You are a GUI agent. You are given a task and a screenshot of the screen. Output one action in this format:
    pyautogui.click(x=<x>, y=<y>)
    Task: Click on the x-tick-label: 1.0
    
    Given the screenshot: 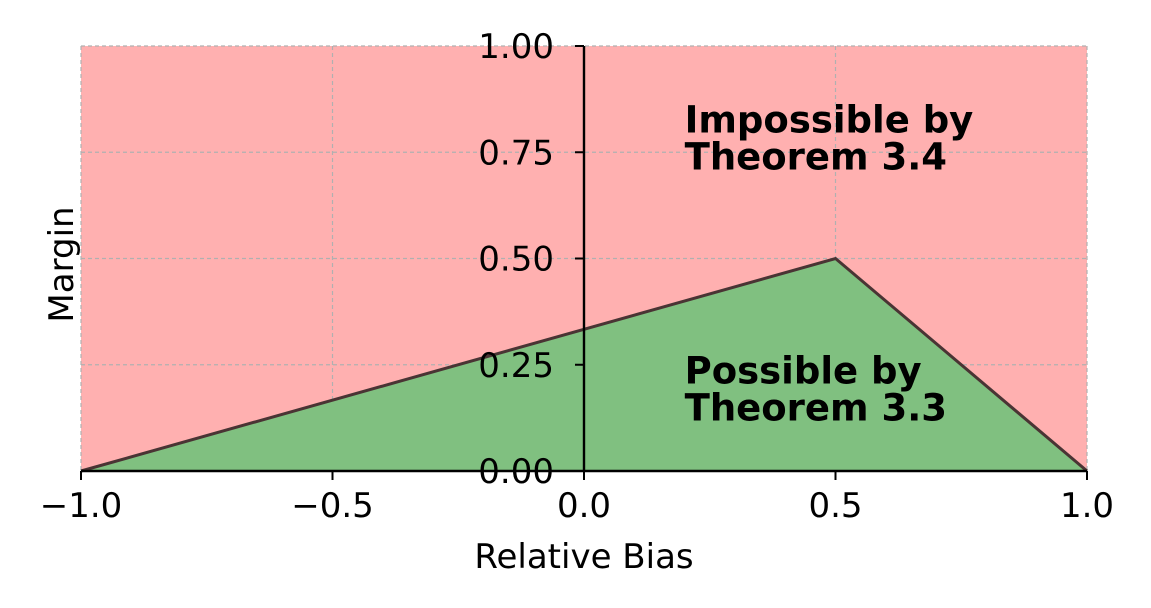 What is the action you would take?
    pyautogui.click(x=1087, y=506)
    